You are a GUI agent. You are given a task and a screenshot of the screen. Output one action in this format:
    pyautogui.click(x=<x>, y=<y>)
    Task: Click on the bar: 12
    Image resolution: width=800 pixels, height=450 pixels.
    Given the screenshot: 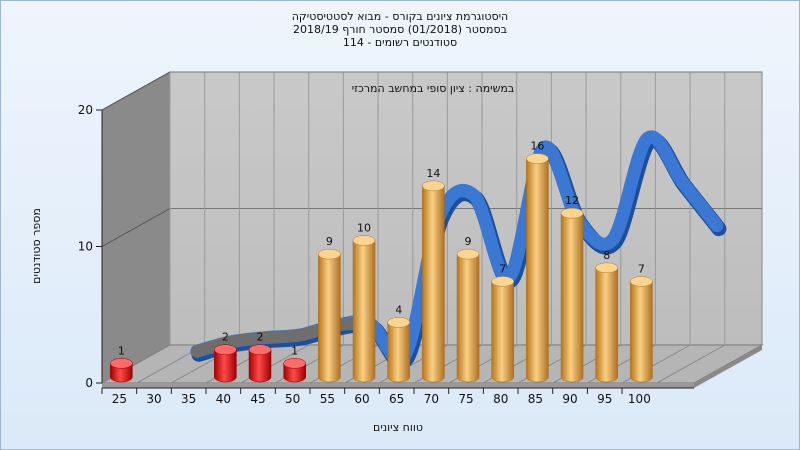 What is the action you would take?
    pyautogui.click(x=572, y=288)
    